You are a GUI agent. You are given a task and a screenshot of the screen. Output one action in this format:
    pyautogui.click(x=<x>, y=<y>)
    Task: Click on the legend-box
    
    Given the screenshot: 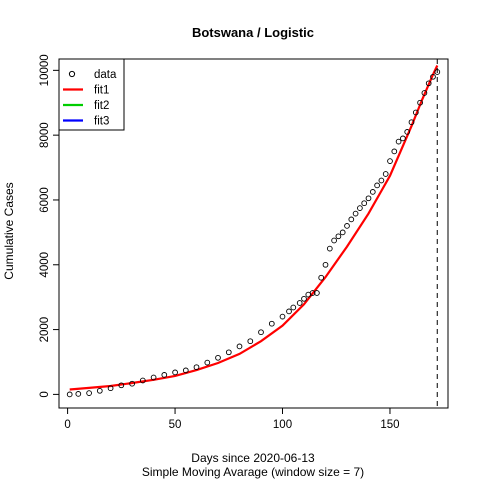 What is the action you would take?
    pyautogui.click(x=91, y=94)
    